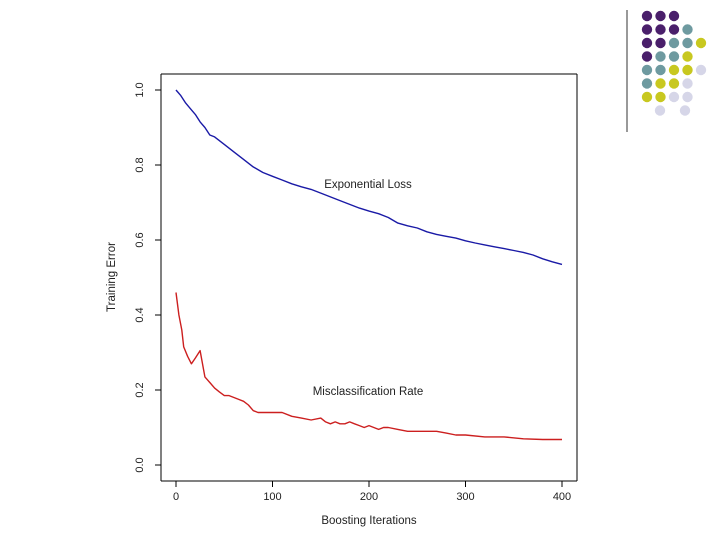 The height and width of the screenshot is (540, 720). I want to click on annotation-exponential-loss: Exponential Loss, so click(368, 185).